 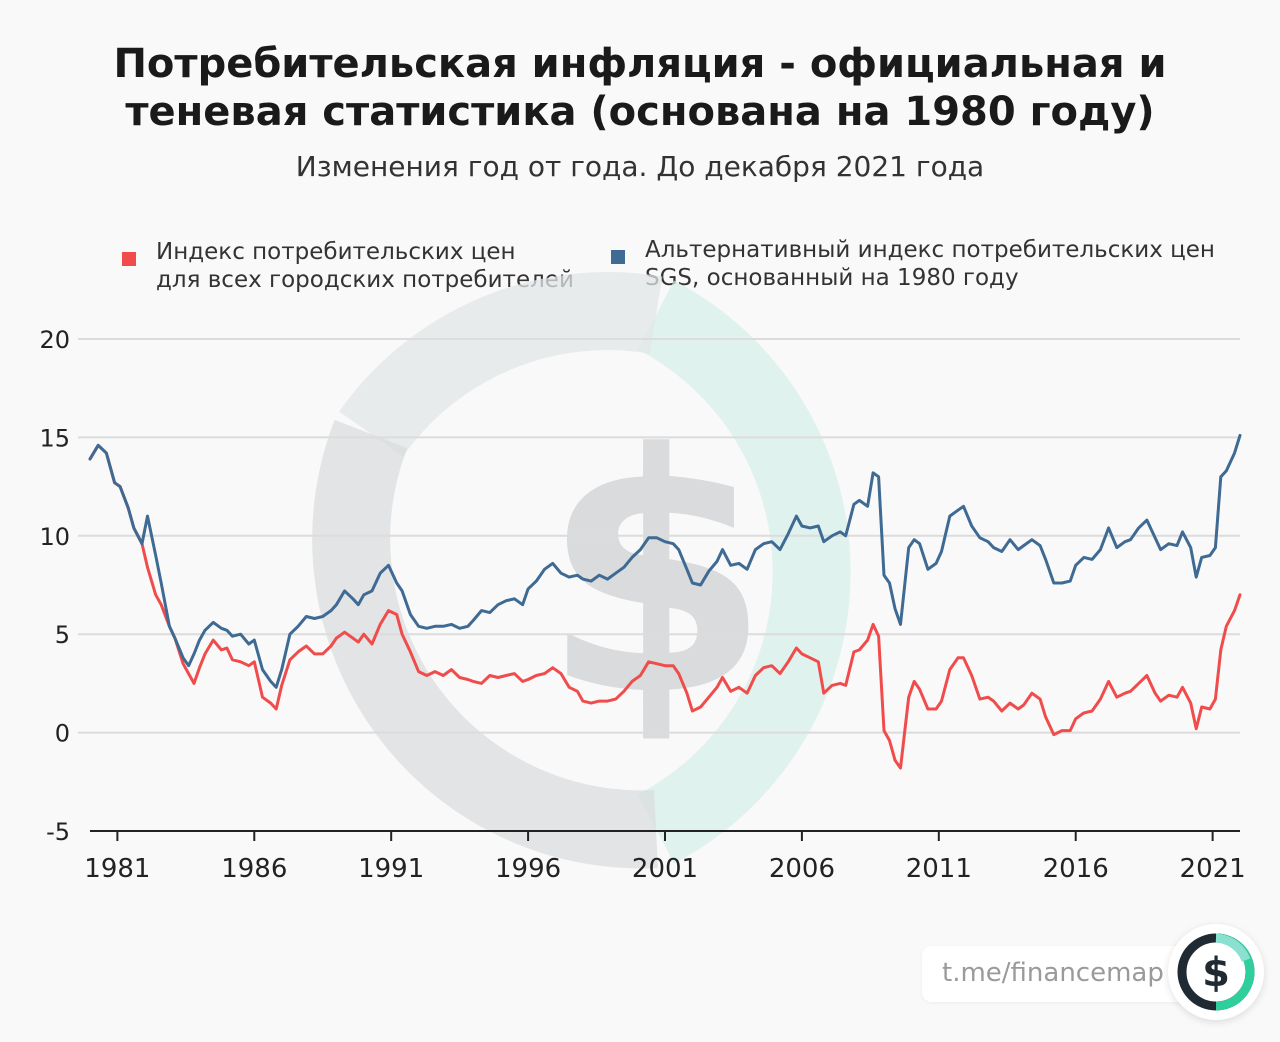 I want to click on y-tick-label: 15, so click(x=54, y=438).